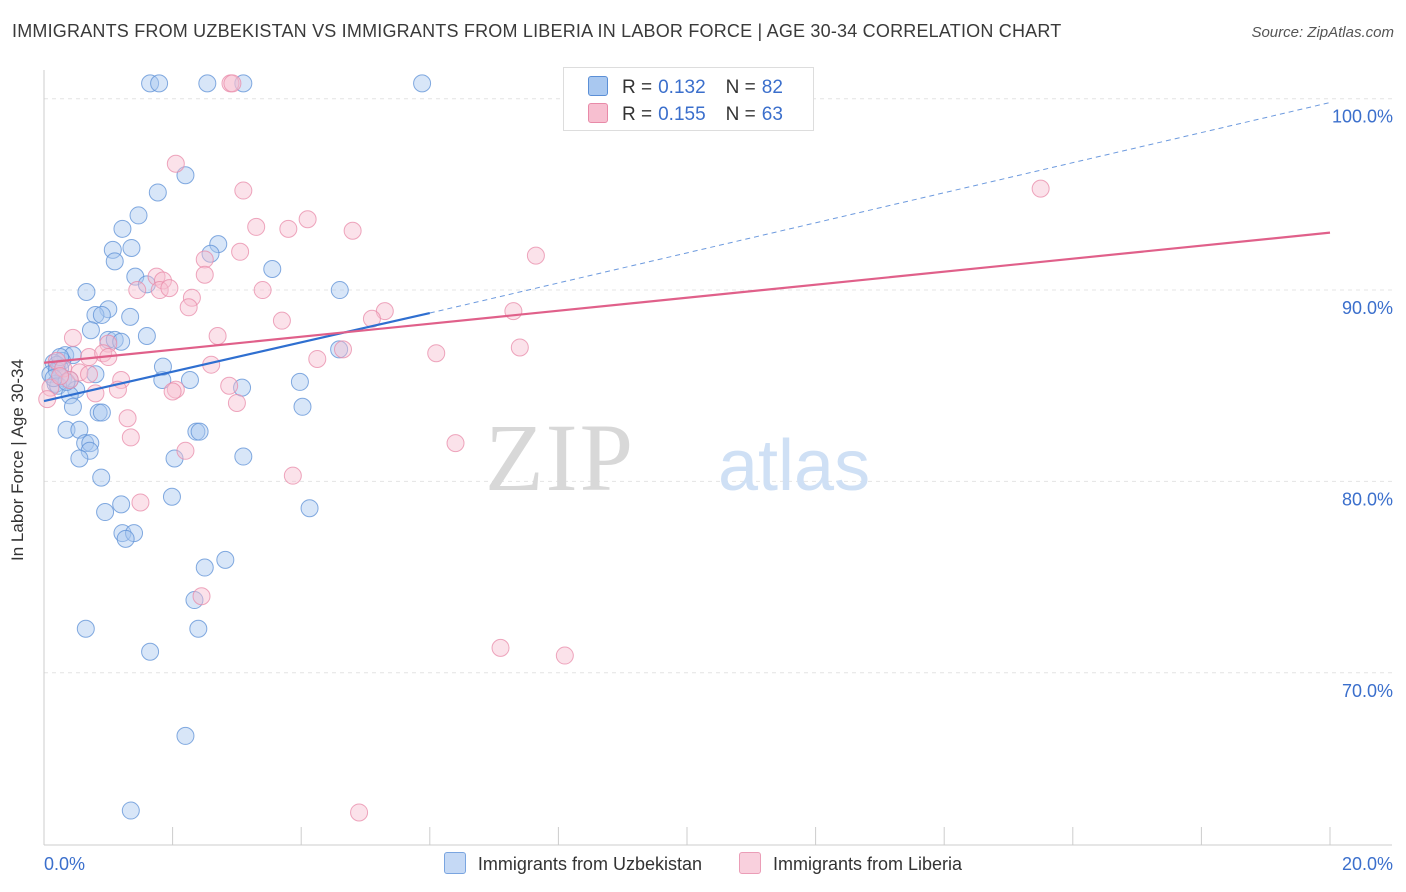  I want to click on y-tick-label: 90.0%, so click(1367, 308).